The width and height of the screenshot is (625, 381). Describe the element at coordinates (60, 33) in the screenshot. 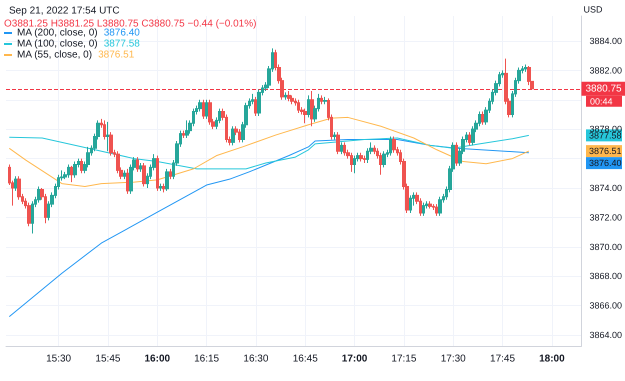

I see `legend-label: MA (200, close, 0)` at that location.